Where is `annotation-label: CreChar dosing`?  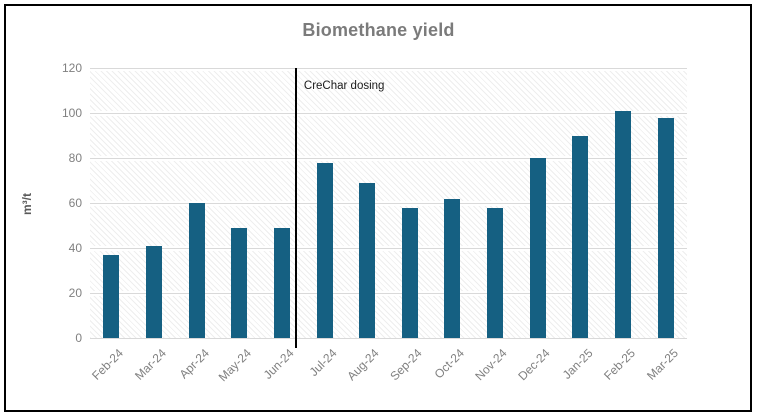
annotation-label: CreChar dosing is located at coordinates (344, 86).